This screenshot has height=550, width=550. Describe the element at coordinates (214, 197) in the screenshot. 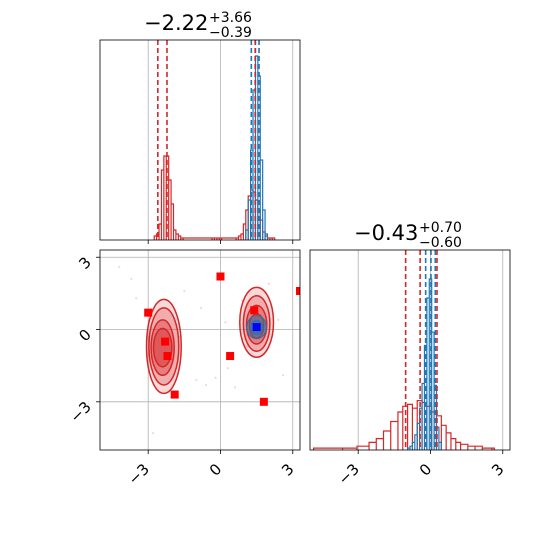

I see `param1-red-histogram` at that location.